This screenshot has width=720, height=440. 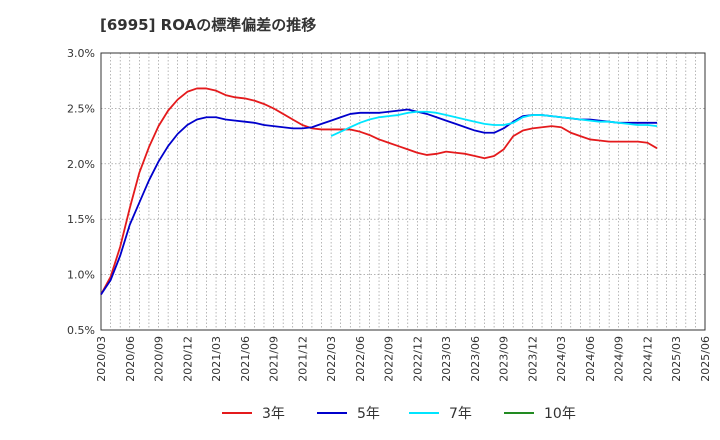 I want to click on x-tick-label: 2024/03, so click(x=561, y=359).